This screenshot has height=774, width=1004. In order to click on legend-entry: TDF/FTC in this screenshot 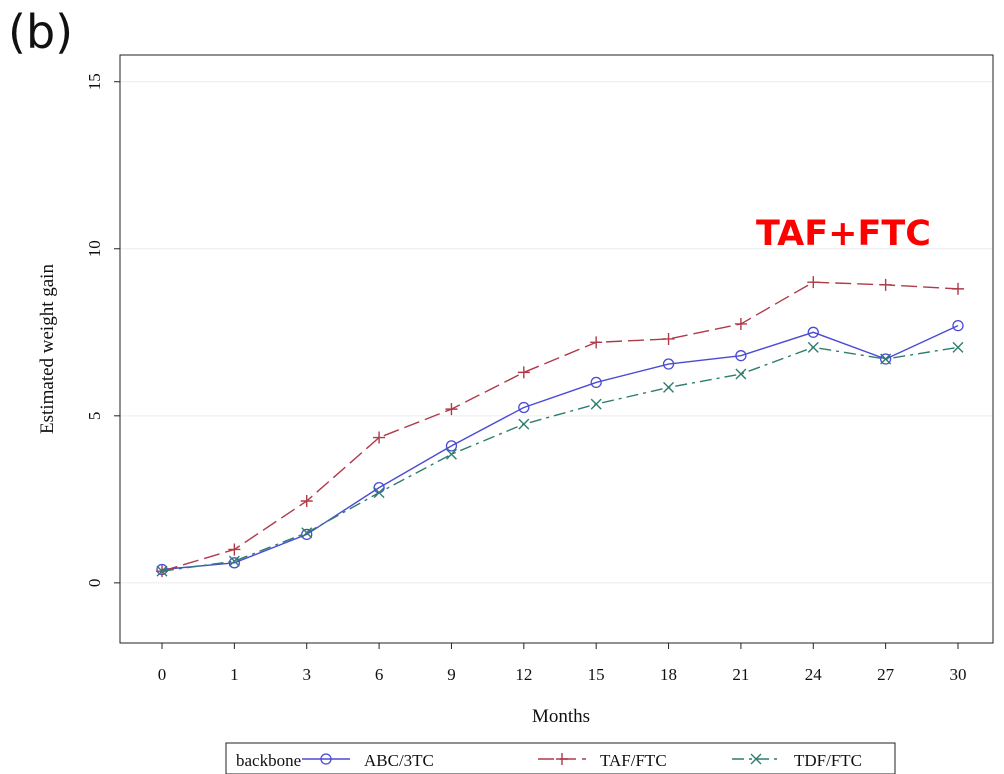, I will do `click(797, 760)`.